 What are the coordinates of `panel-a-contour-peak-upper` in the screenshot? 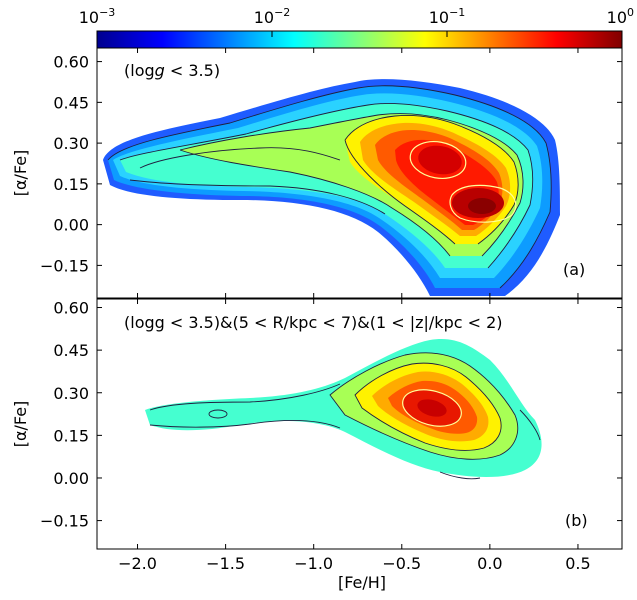 It's located at (438, 160).